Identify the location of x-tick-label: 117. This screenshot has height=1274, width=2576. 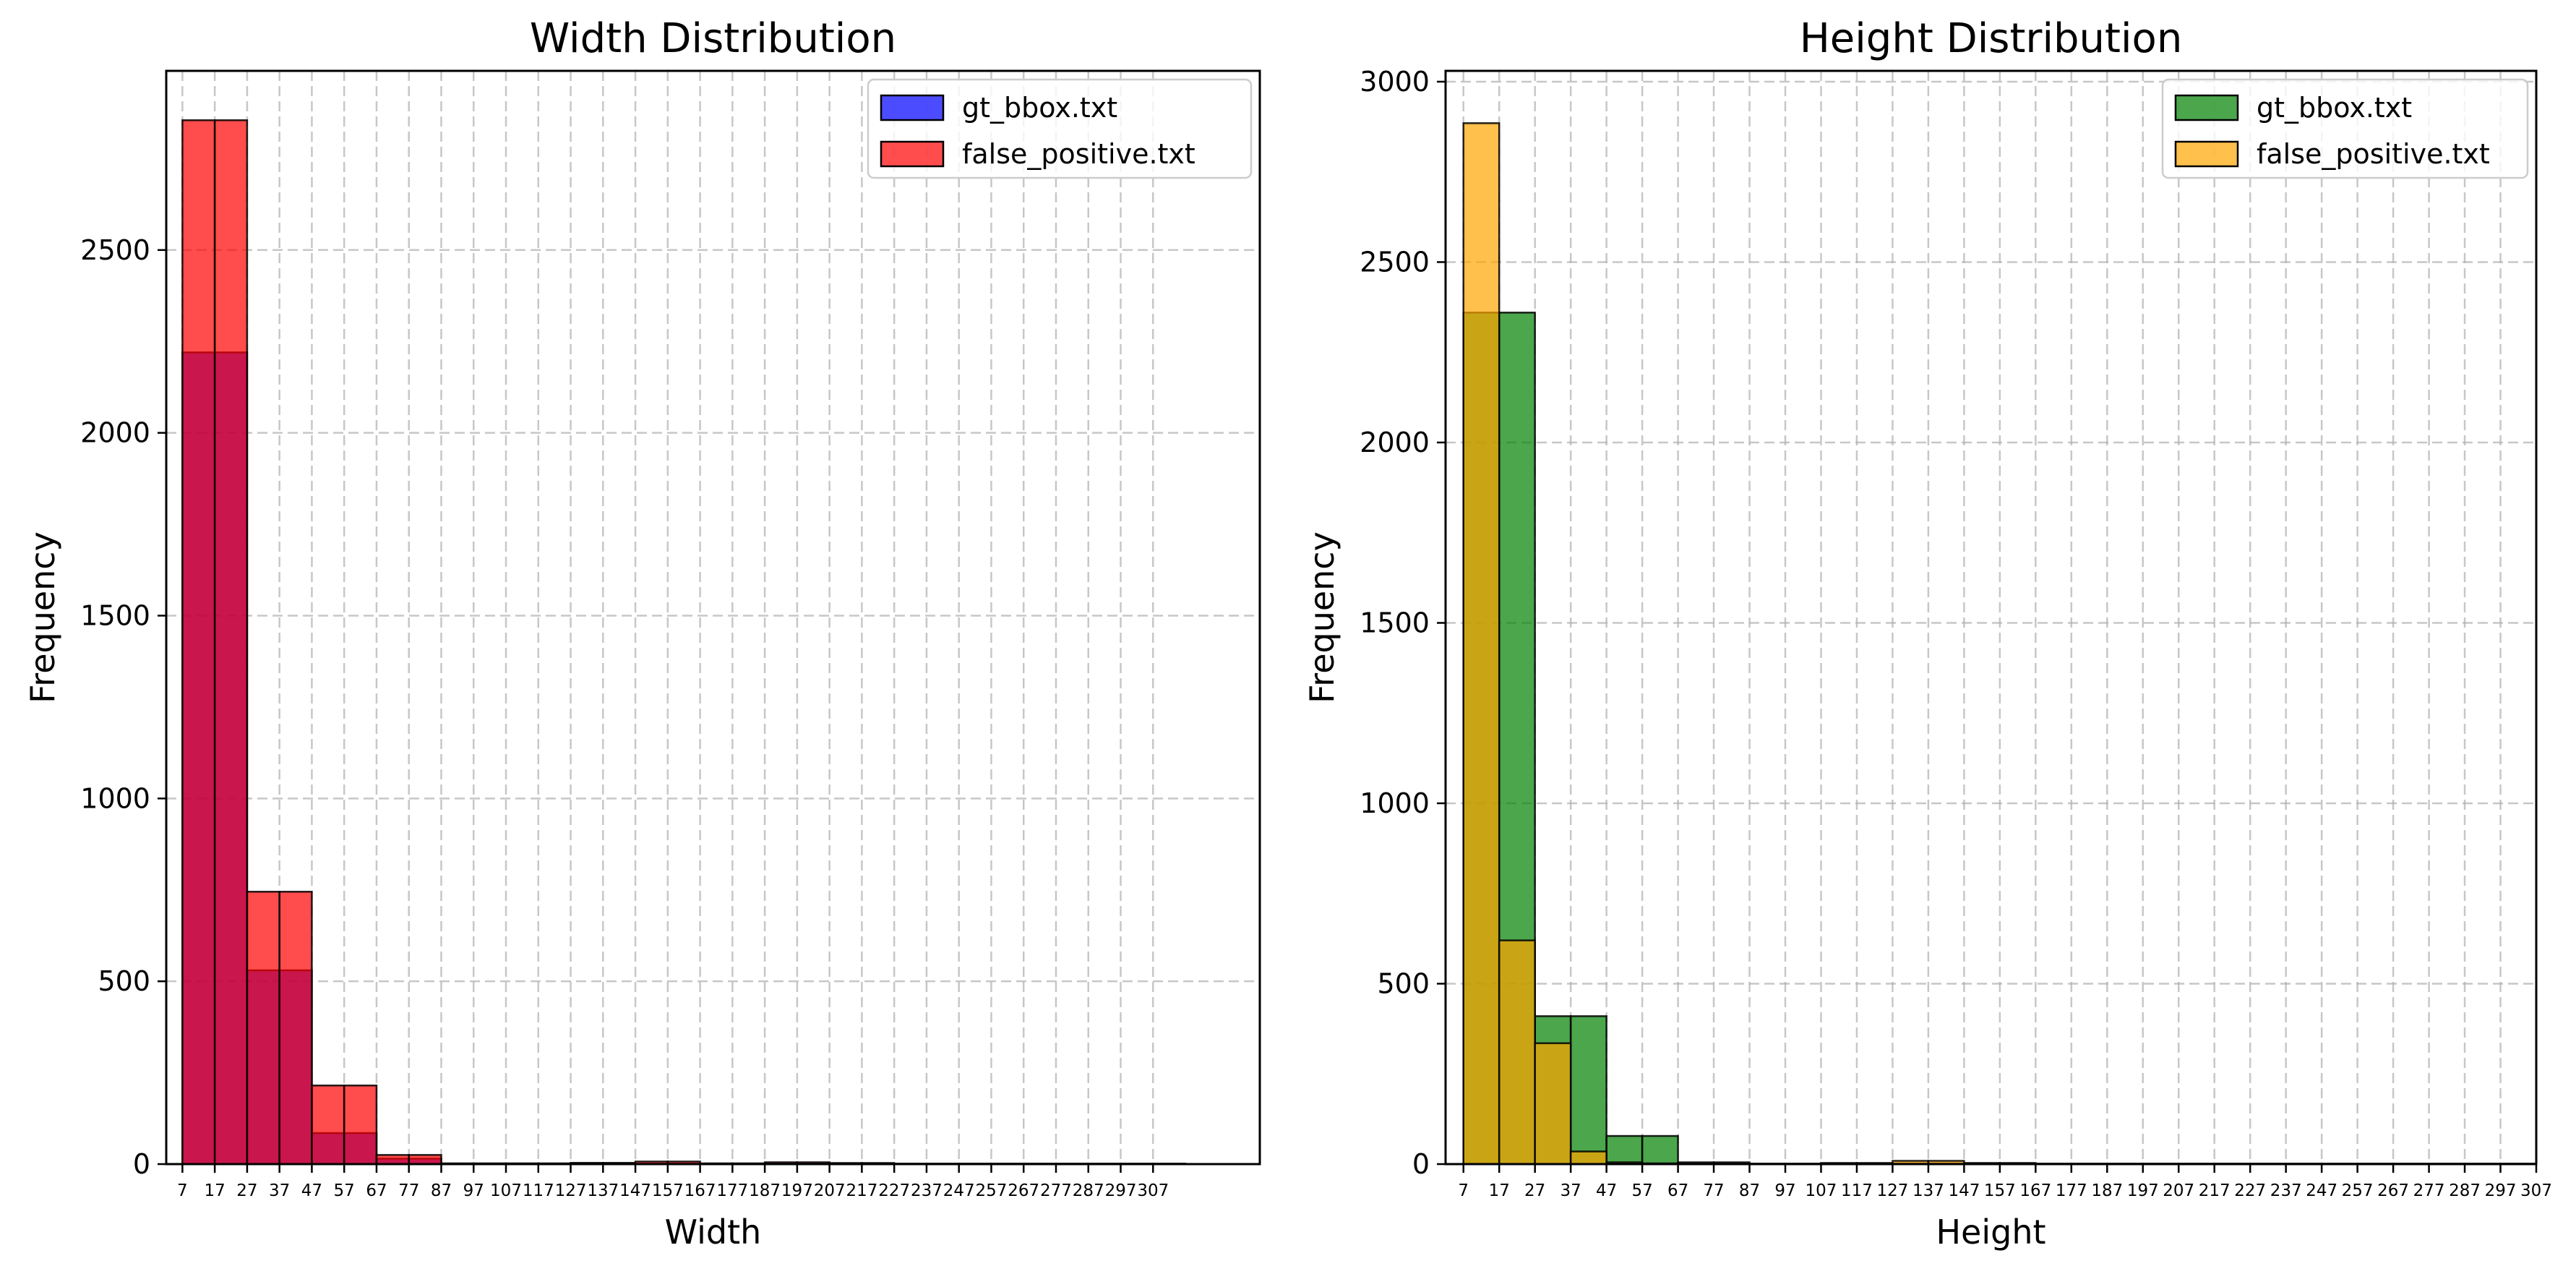
(1857, 1190).